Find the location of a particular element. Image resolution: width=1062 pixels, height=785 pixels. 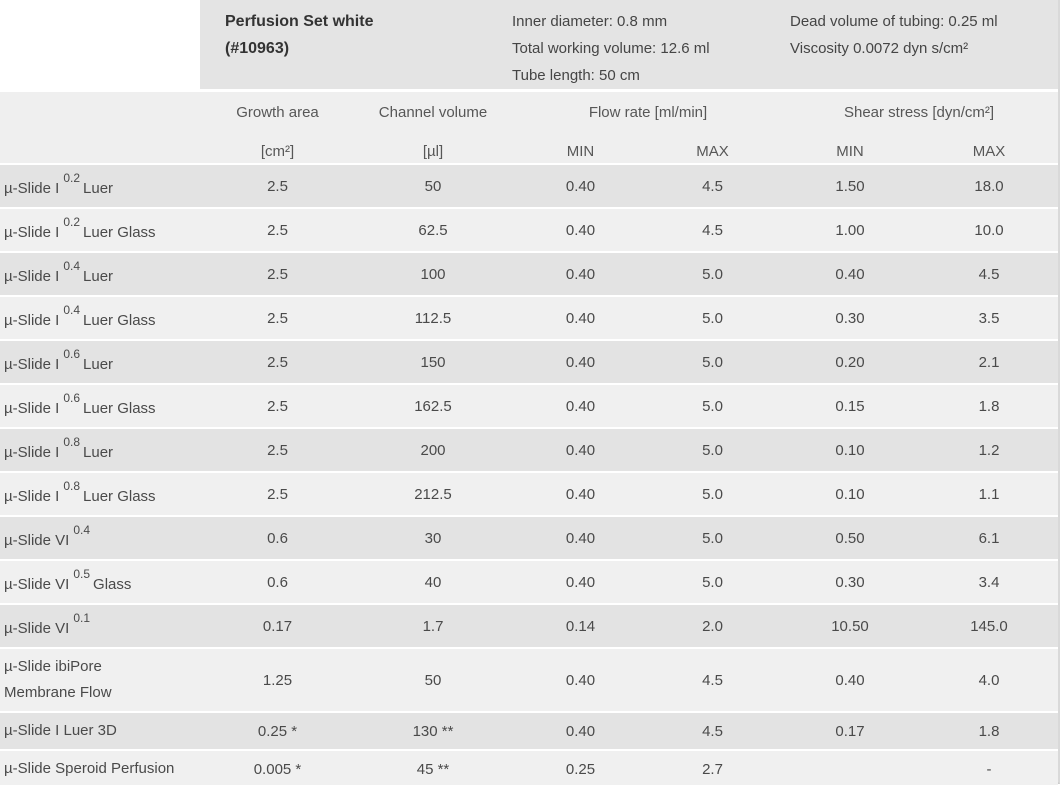

shear-stress-max-cell: 18.0 is located at coordinates (989, 186).